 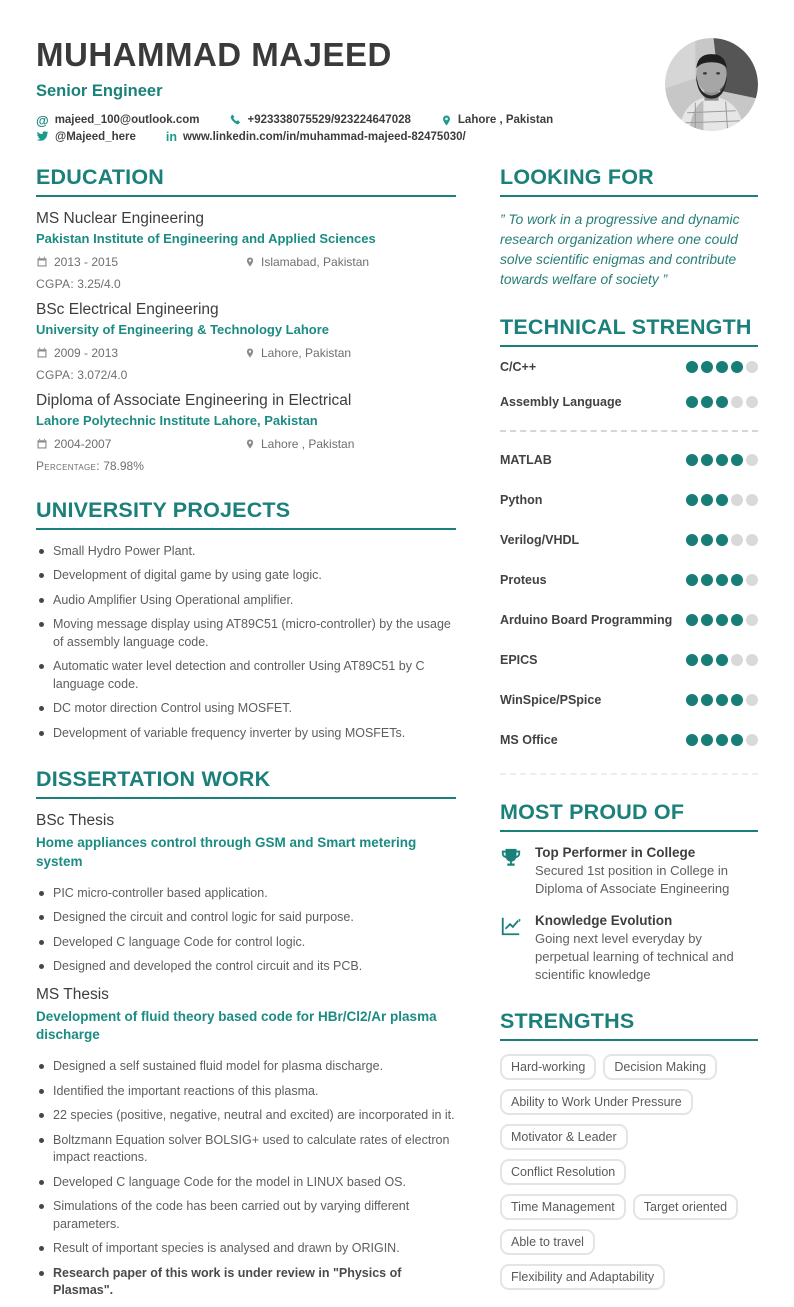 I want to click on skill-label: Arduino Board Programming, so click(x=586, y=620).